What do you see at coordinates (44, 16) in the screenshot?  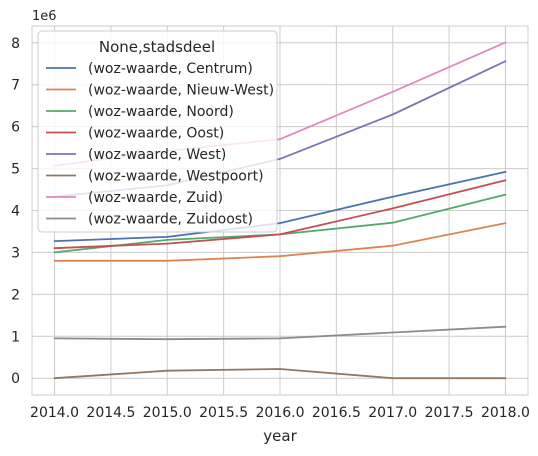 I see `y-offset-text: 1e6` at bounding box center [44, 16].